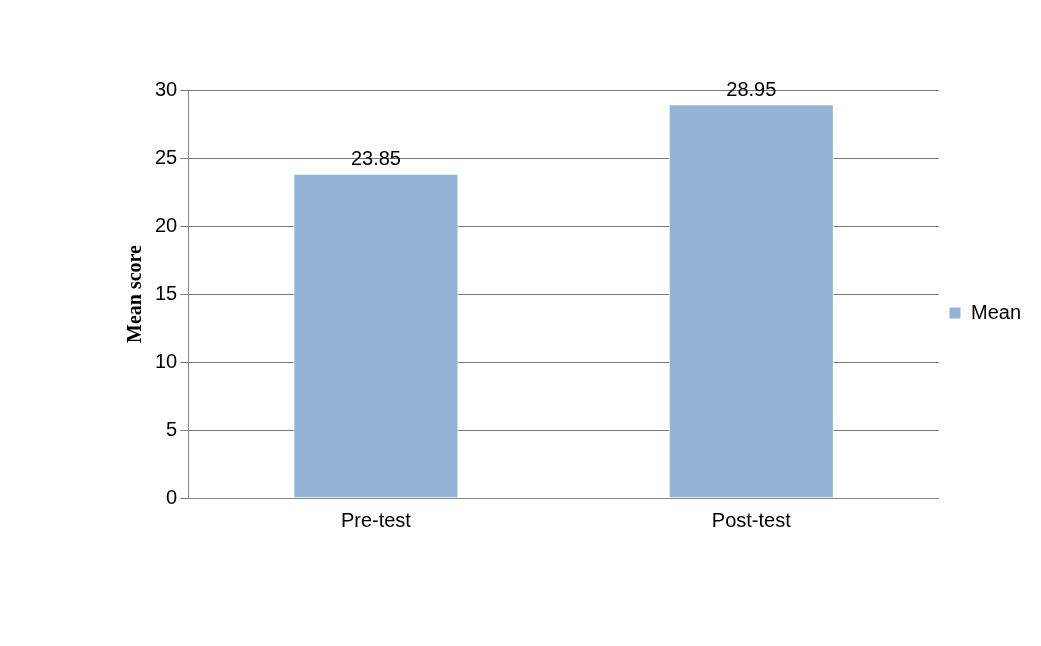 The height and width of the screenshot is (646, 1041). Describe the element at coordinates (376, 519) in the screenshot. I see `x-tick-label: Pre-test` at that location.